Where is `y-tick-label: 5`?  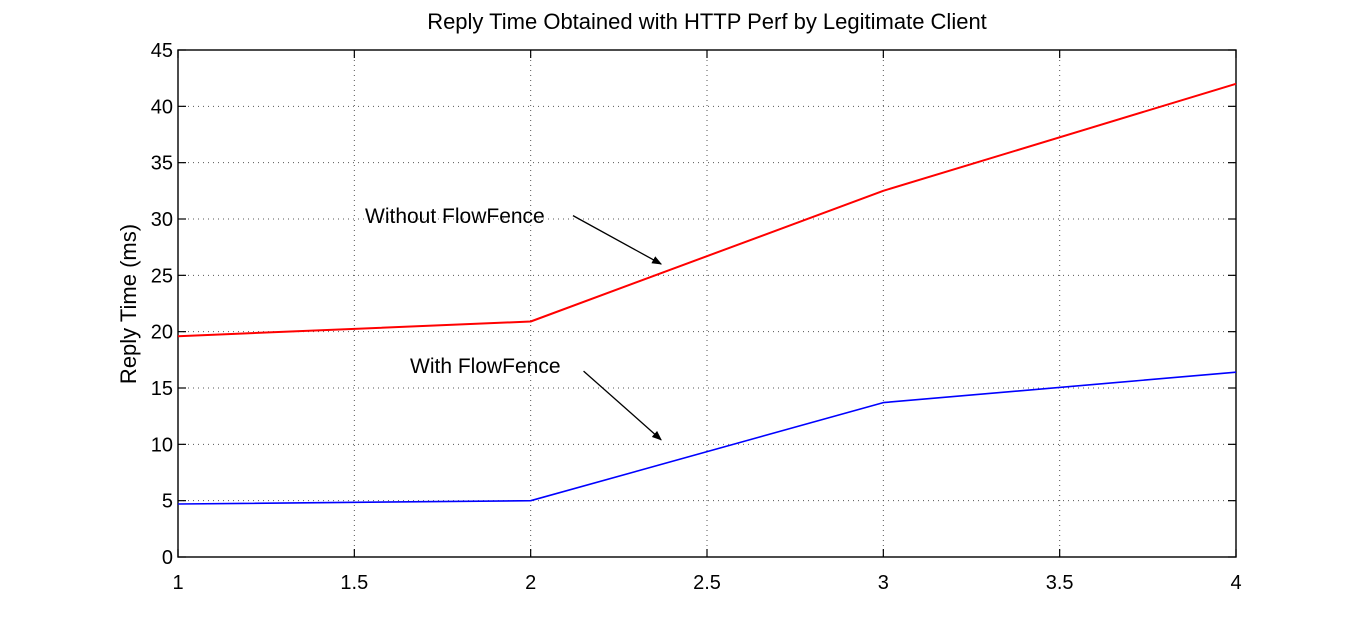 y-tick-label: 5 is located at coordinates (167, 502).